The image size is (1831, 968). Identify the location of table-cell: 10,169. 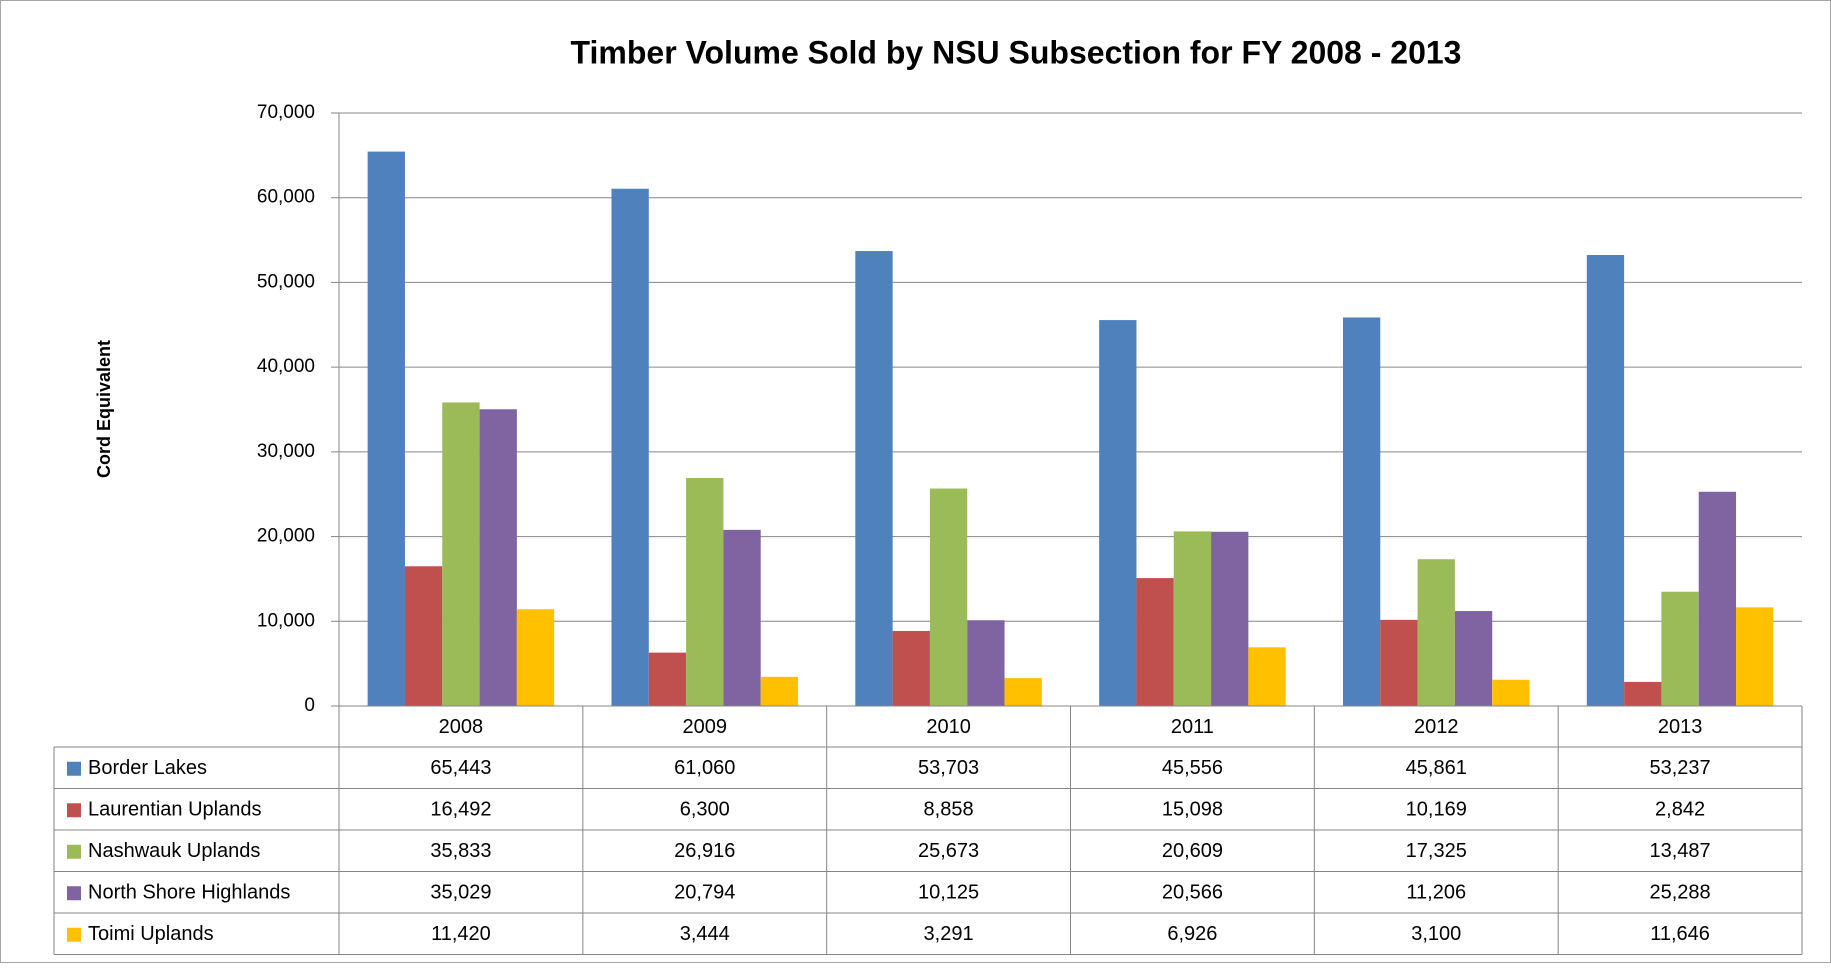
(1436, 810).